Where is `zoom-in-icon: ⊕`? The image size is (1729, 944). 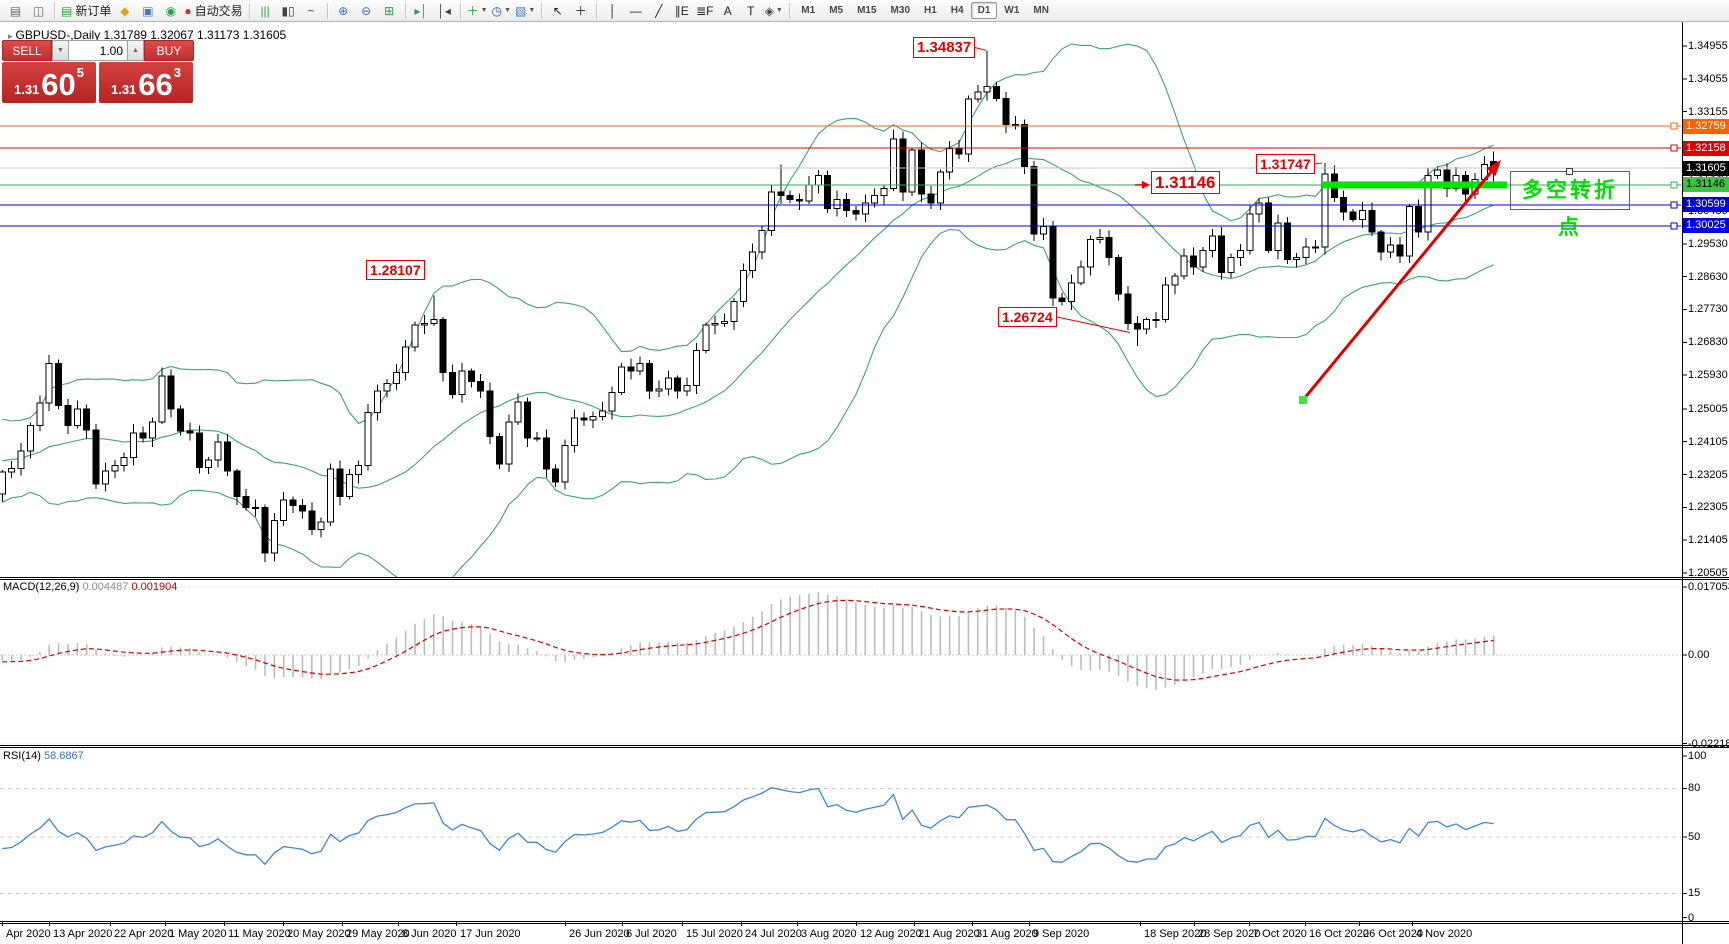 zoom-in-icon: ⊕ is located at coordinates (343, 10).